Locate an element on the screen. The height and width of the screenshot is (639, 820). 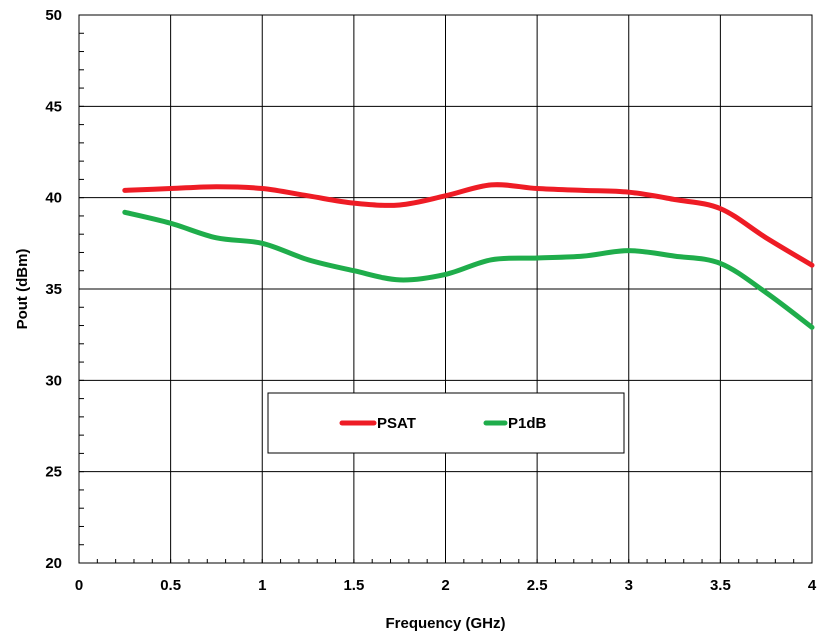
x-tick-label: 1 is located at coordinates (262, 585).